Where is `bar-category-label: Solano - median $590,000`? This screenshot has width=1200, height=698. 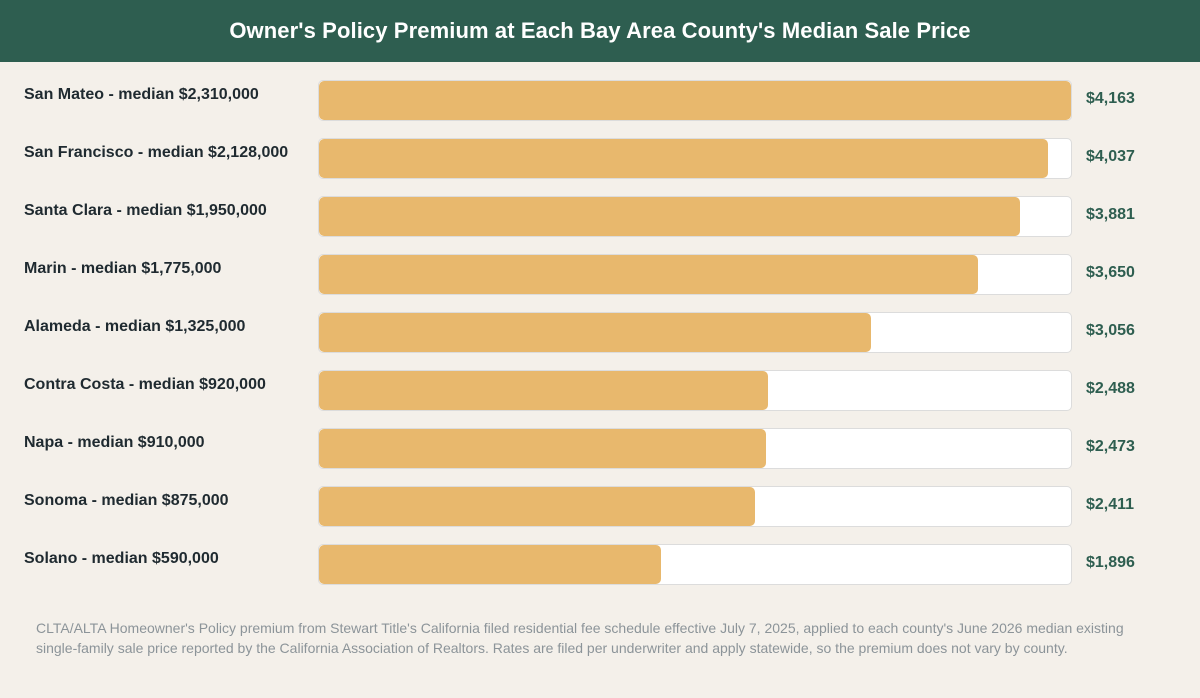 bar-category-label: Solano - median $590,000 is located at coordinates (121, 558).